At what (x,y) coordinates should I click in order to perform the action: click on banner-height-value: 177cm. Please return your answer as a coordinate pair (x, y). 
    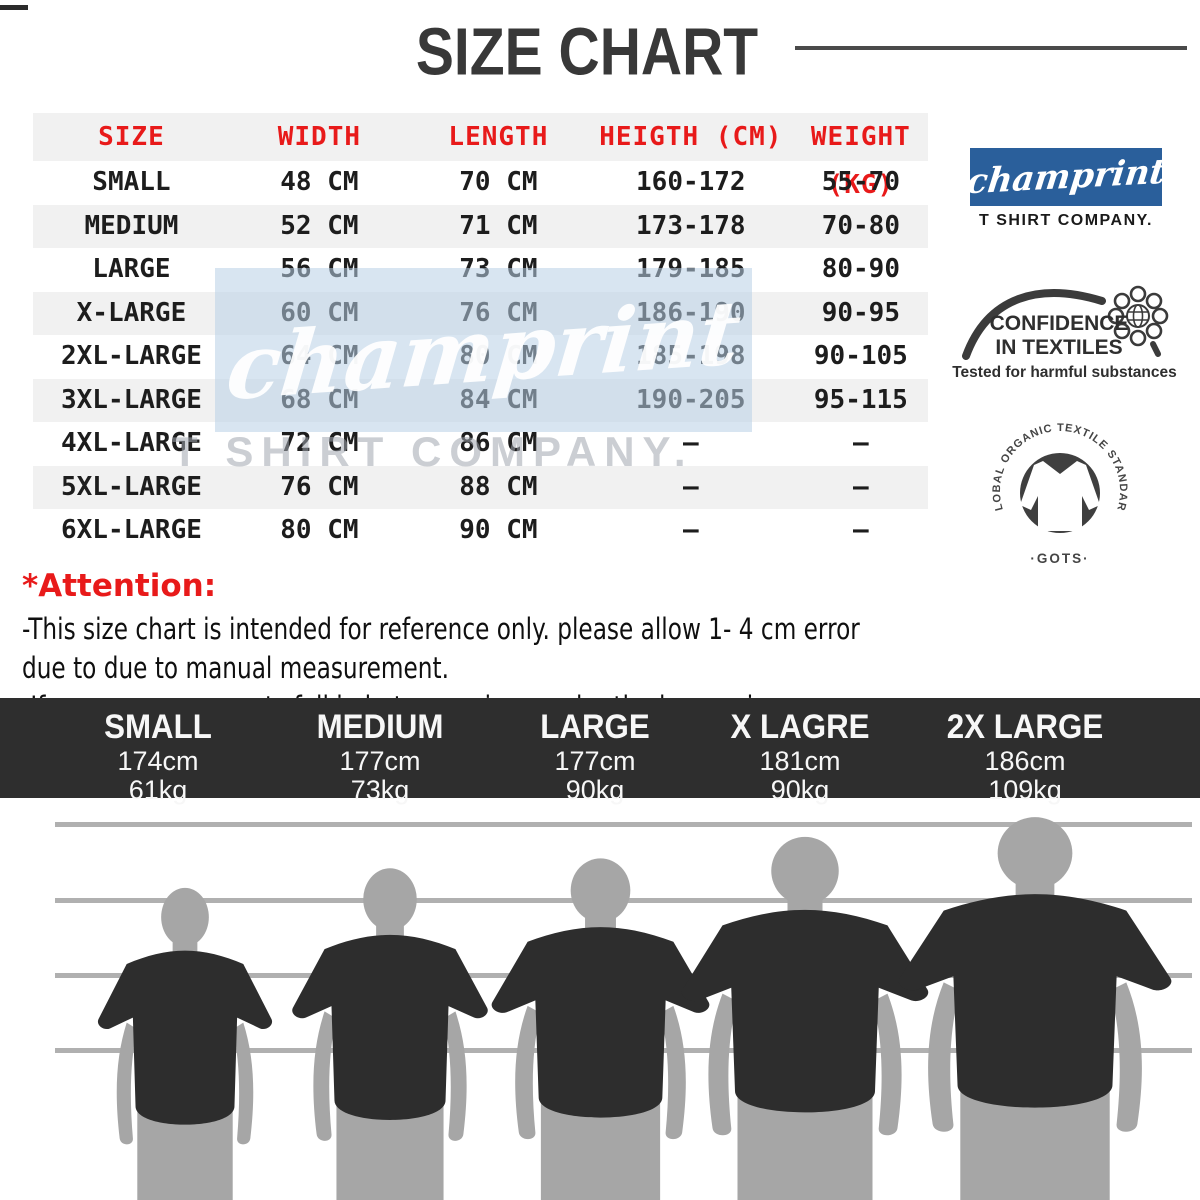
    Looking at the image, I should click on (595, 761).